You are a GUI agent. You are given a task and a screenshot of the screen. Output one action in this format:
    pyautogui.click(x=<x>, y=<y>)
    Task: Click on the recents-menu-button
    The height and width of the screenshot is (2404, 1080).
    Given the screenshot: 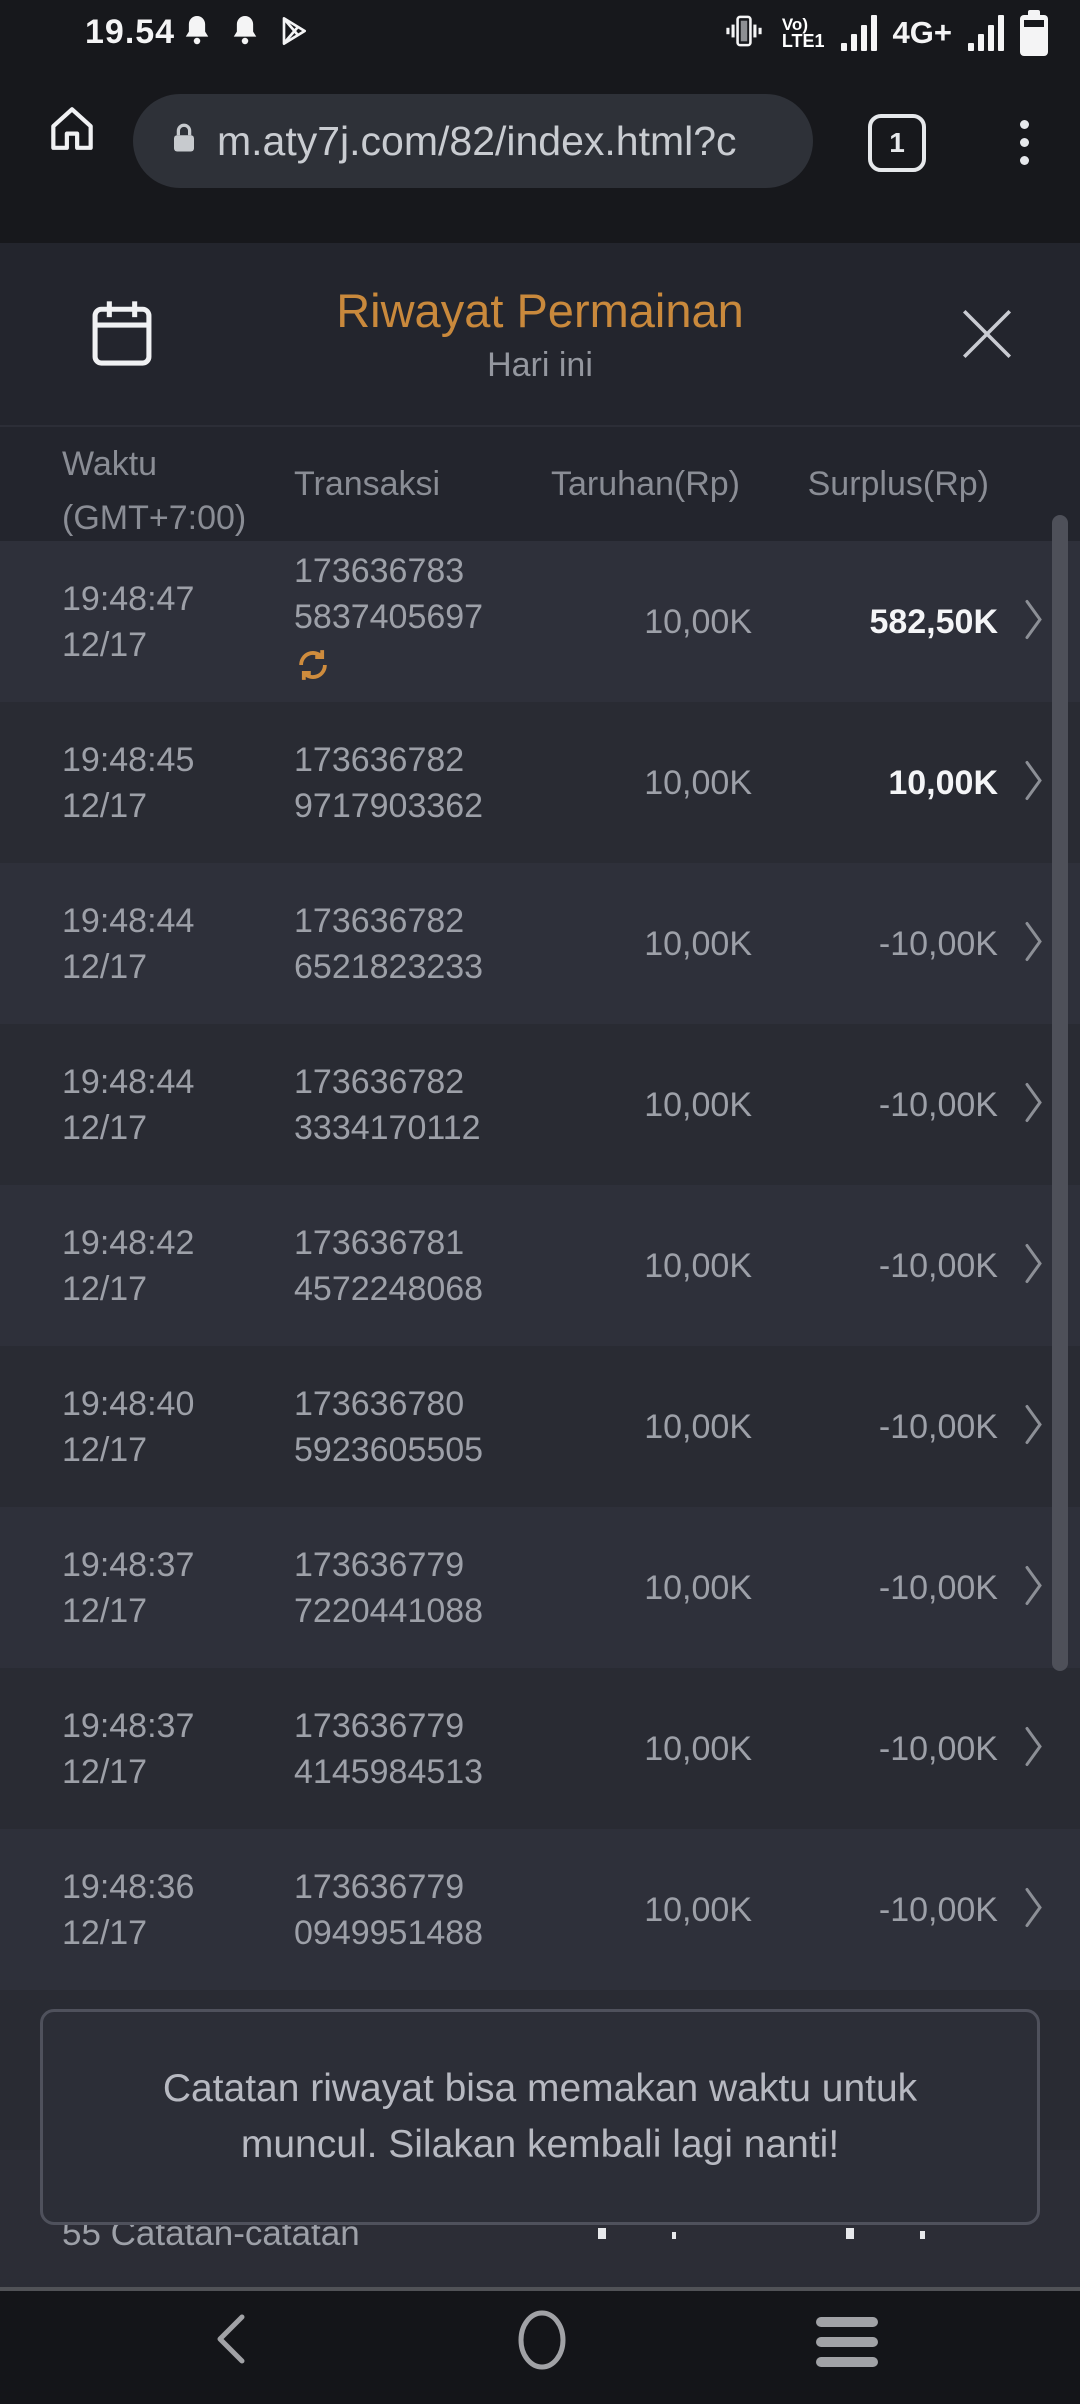 What is the action you would take?
    pyautogui.click(x=847, y=2342)
    